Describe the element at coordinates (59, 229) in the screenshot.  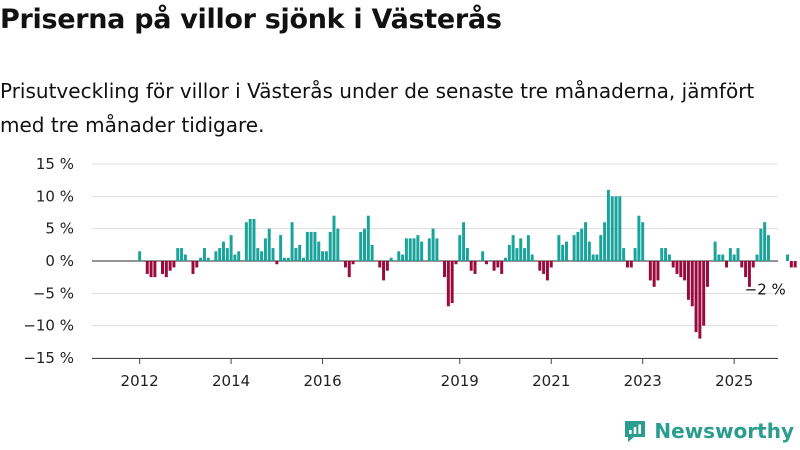
I see `y-tick-label: 5 %` at that location.